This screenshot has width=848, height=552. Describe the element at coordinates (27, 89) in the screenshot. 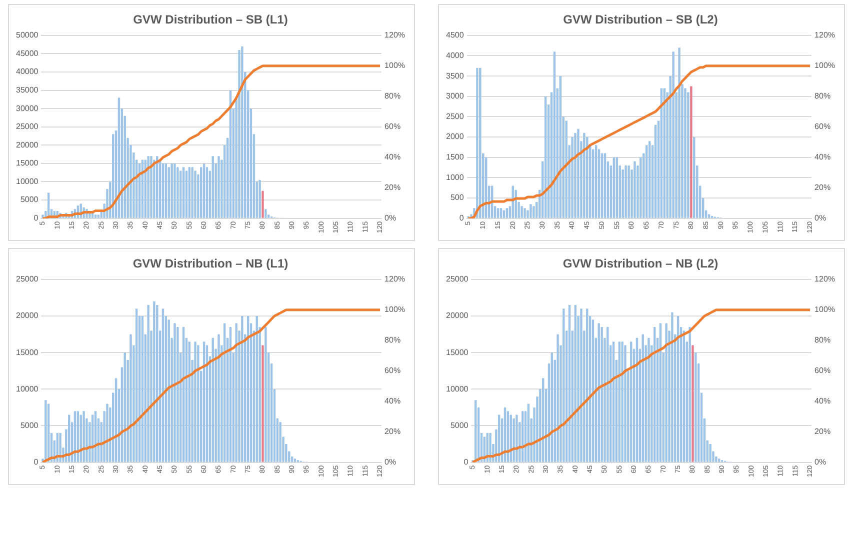

I see `y-tick-label: 35000` at that location.